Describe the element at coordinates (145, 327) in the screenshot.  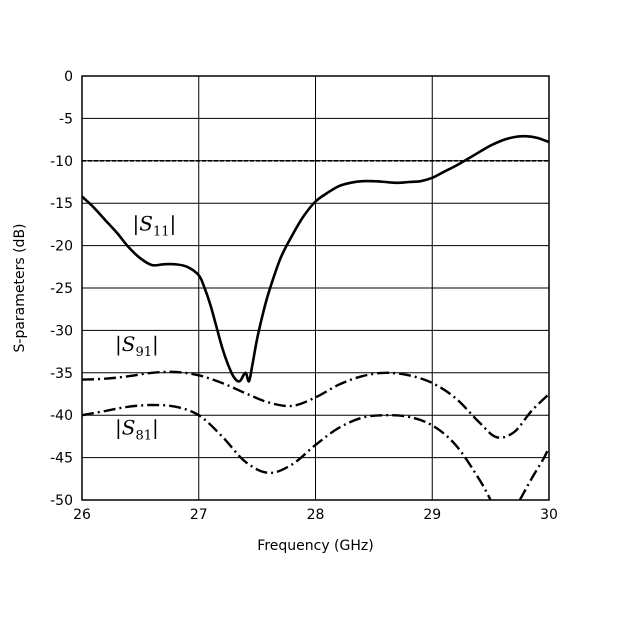
I see `curve-labels: |S11| |S91| |S81|` at that location.